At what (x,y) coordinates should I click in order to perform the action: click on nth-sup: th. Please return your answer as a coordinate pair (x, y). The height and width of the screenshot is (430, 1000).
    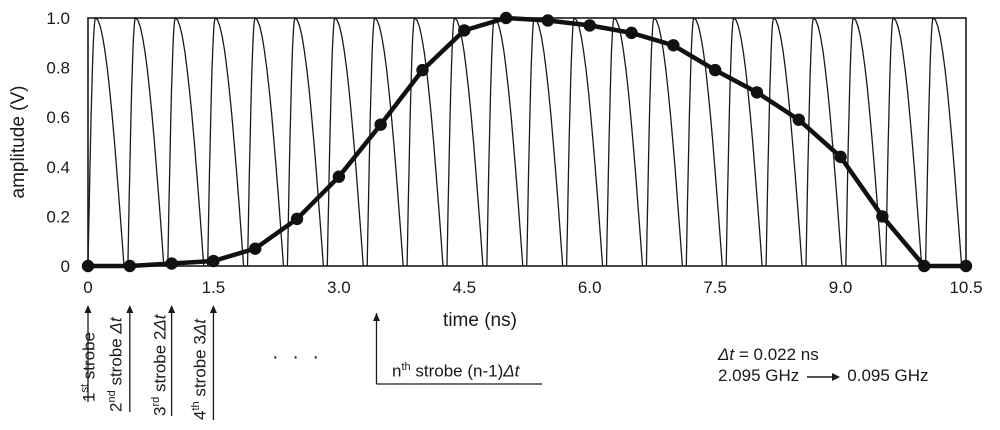
    Looking at the image, I should click on (406, 367).